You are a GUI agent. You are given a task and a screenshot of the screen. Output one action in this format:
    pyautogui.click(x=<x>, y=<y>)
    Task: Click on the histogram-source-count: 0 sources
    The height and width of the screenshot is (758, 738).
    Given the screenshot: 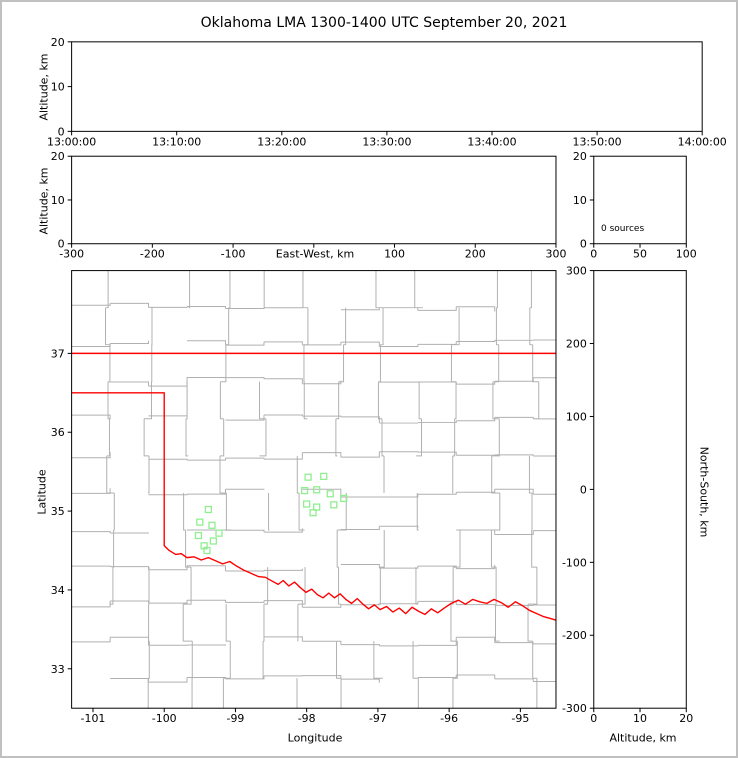 What is the action you would take?
    pyautogui.click(x=623, y=229)
    